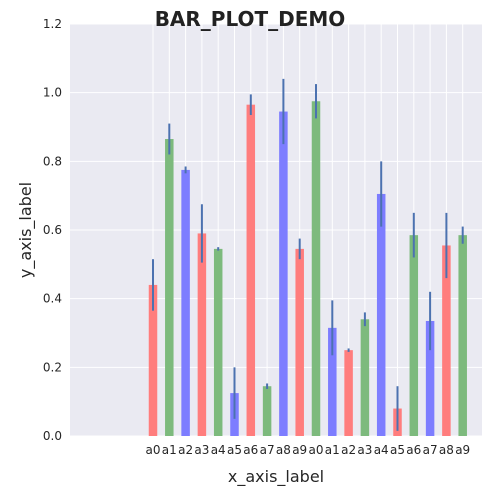 The image size is (500, 500). I want to click on chart-title: BAR_PLOT_DEMO, so click(250, 19).